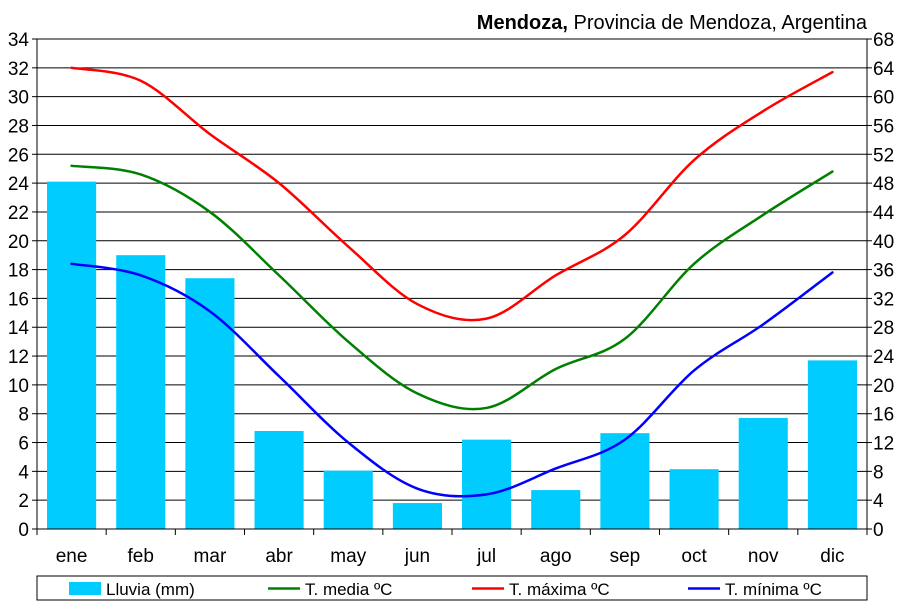 This screenshot has width=905, height=604. What do you see at coordinates (19, 40) in the screenshot?
I see `left-tick-label: 34` at bounding box center [19, 40].